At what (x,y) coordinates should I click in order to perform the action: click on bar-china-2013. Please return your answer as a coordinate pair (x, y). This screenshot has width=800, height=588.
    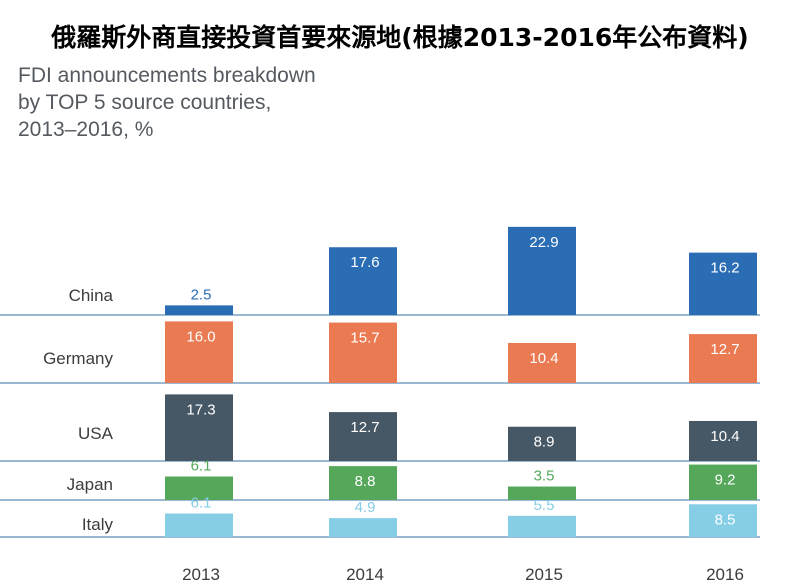
    Looking at the image, I should click on (199, 310).